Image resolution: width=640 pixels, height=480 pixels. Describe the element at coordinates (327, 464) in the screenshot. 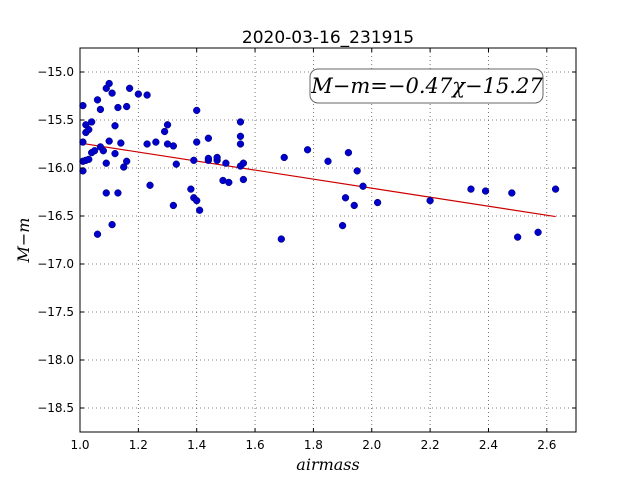

I see `x-axis-label: airmass` at that location.